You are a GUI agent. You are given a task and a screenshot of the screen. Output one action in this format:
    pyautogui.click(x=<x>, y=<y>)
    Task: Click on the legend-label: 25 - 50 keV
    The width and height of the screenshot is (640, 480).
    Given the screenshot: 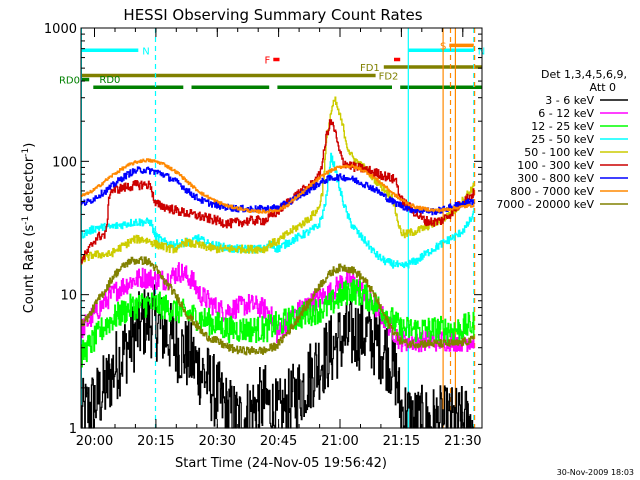 What is the action you would take?
    pyautogui.click(x=562, y=139)
    